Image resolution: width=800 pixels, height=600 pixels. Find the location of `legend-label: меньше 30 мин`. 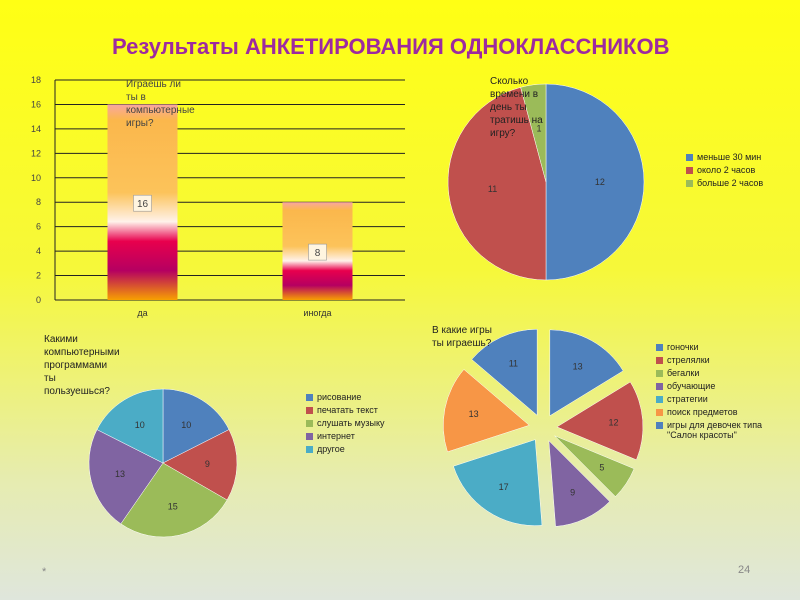

legend-label: меньше 30 мин is located at coordinates (729, 157).